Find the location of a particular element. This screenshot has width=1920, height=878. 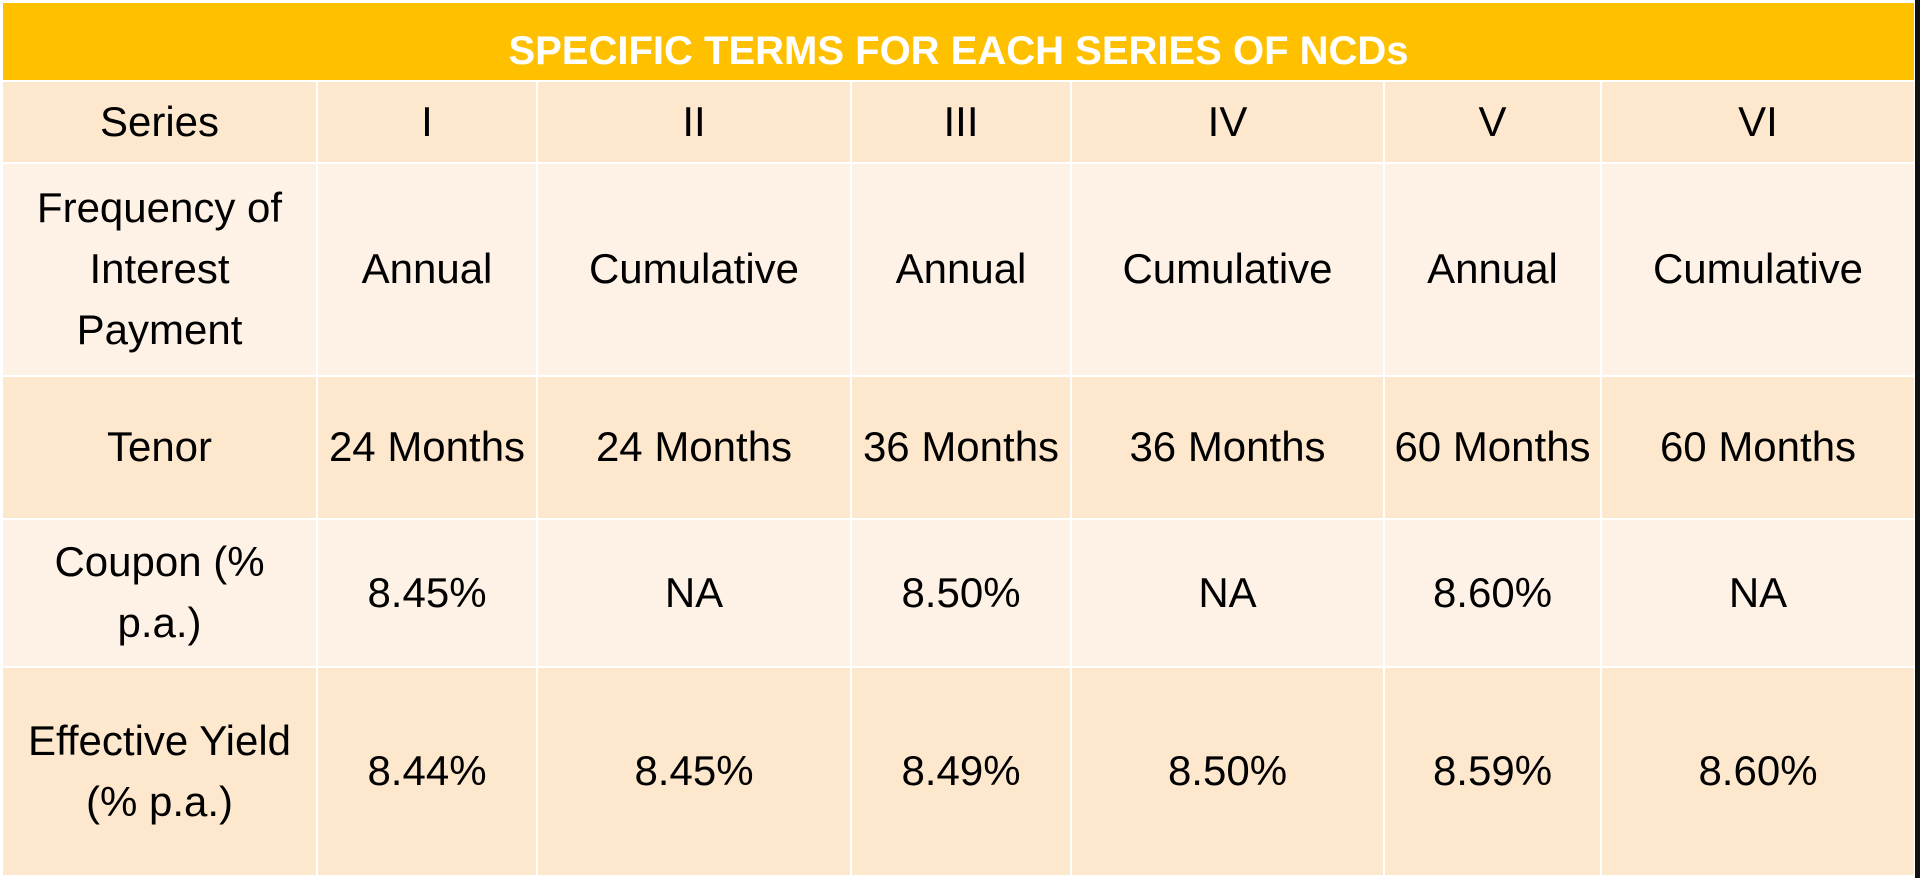

header-series-vi: VI is located at coordinates (1758, 122).